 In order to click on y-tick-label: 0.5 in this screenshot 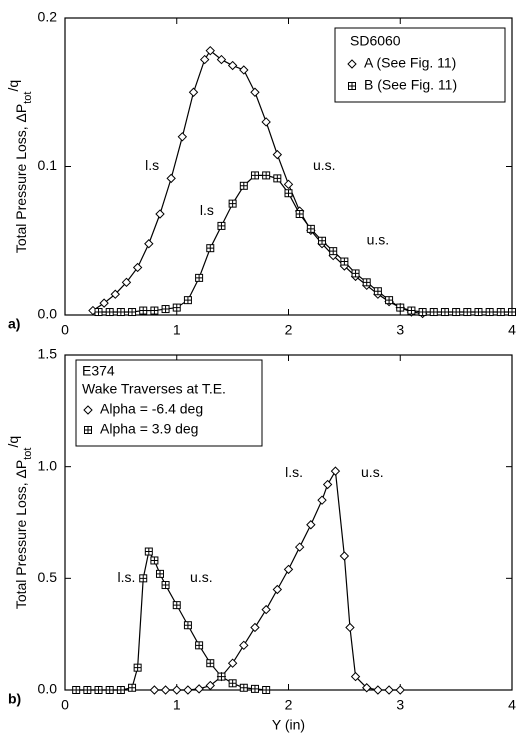, I will do `click(48, 577)`.